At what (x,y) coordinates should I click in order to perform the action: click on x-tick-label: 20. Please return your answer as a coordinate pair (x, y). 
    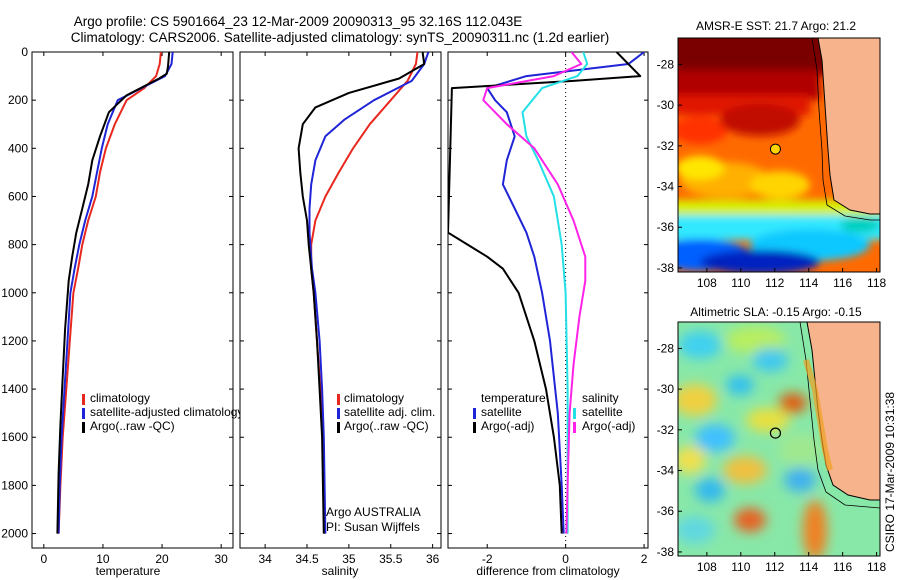
    Looking at the image, I should click on (162, 559).